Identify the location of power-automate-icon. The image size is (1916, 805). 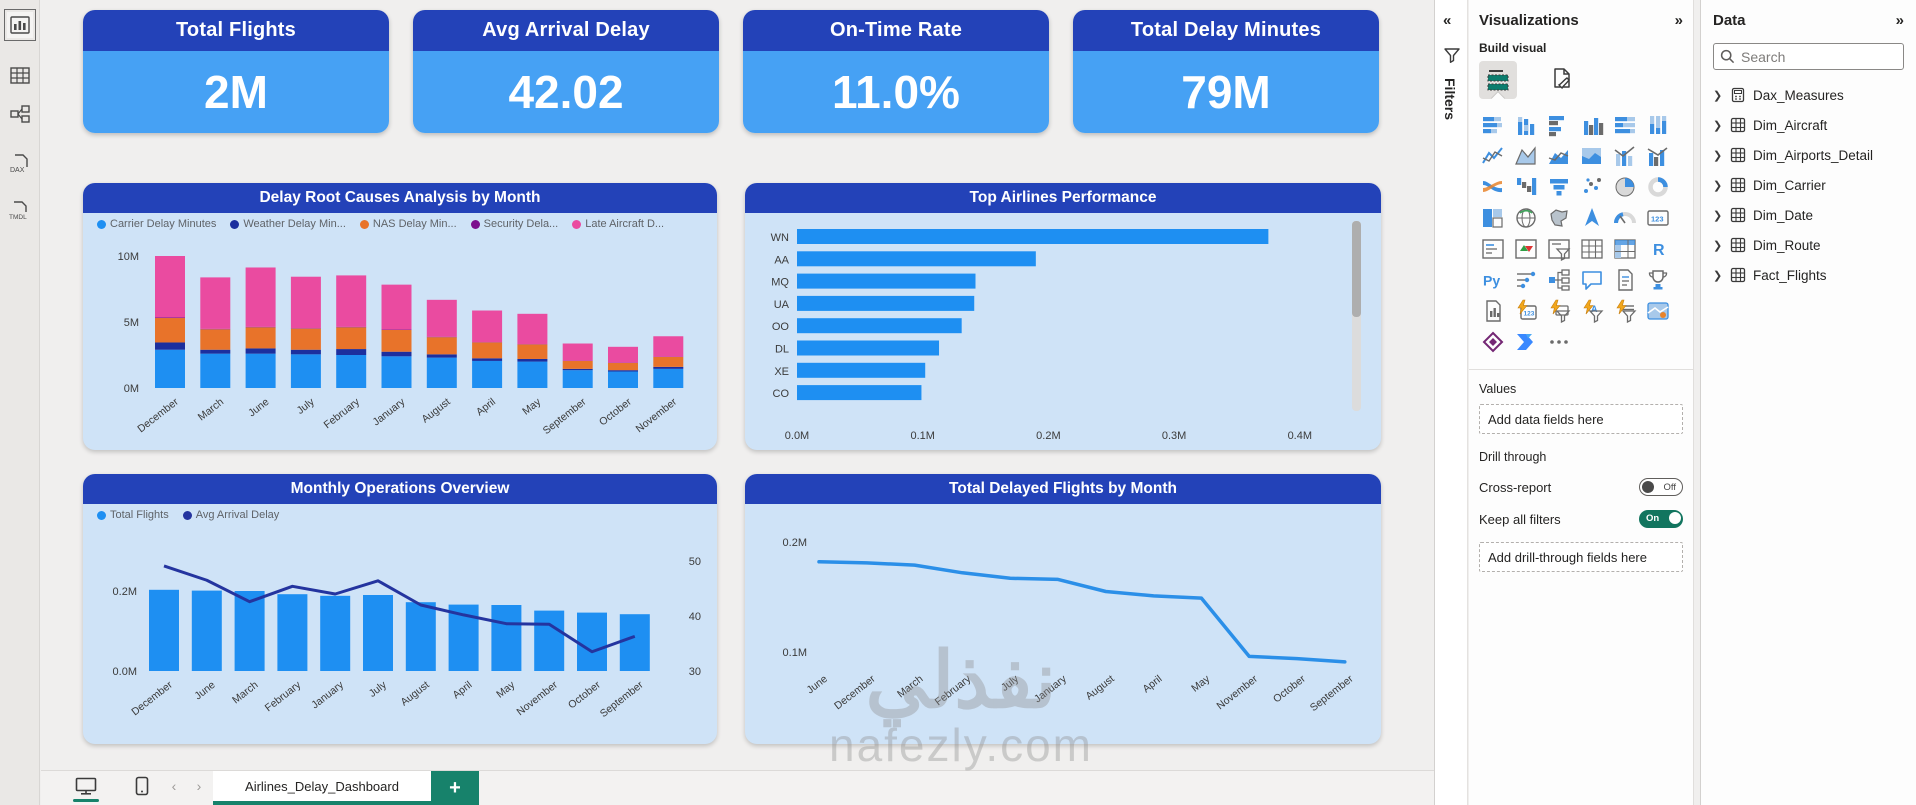
(1526, 342).